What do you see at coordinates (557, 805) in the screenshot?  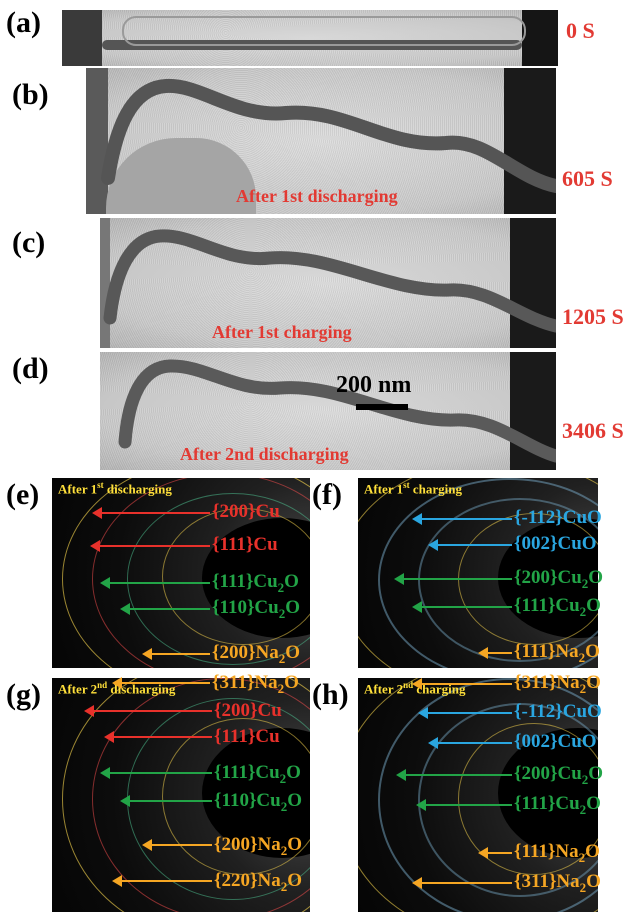 I see `label-h-4: {111}Cu2O` at bounding box center [557, 805].